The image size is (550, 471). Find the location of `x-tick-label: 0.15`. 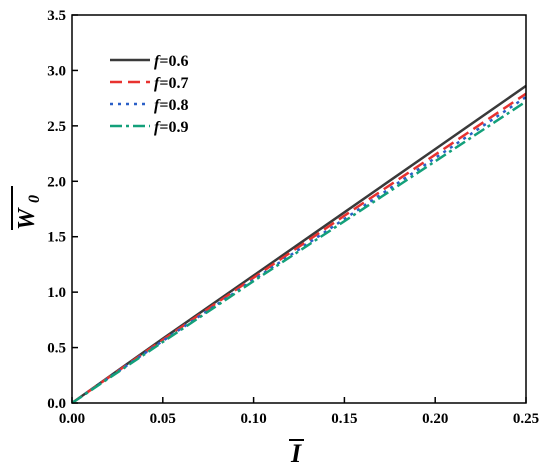

x-tick-label: 0.15 is located at coordinates (344, 419).